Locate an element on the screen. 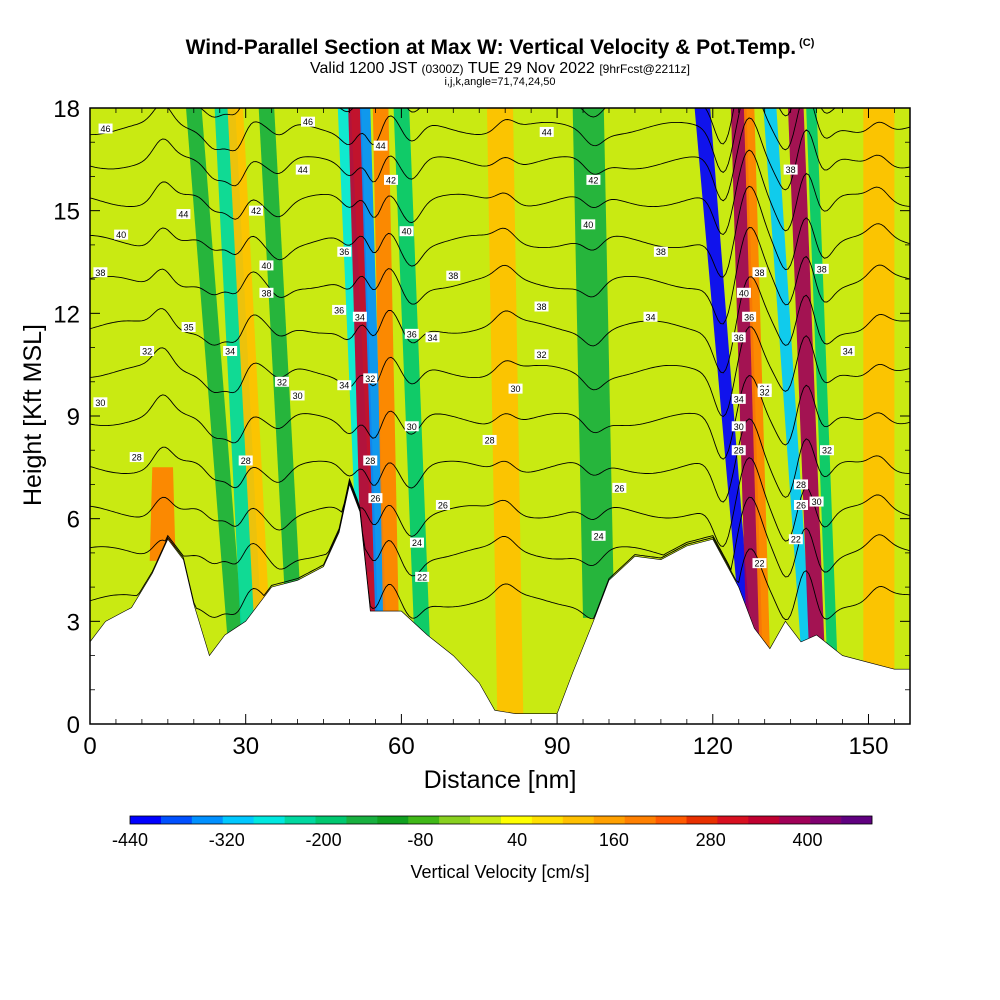  colorbar-tick-label: -80 is located at coordinates (420, 840).